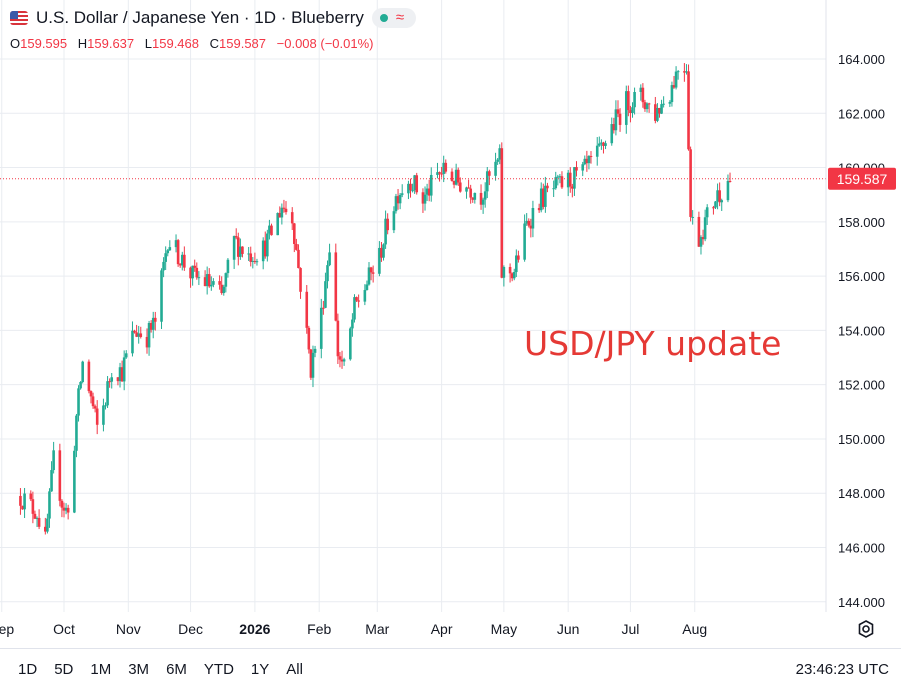 The width and height of the screenshot is (901, 678). I want to click on x-tick-label: 2026, so click(254, 629).